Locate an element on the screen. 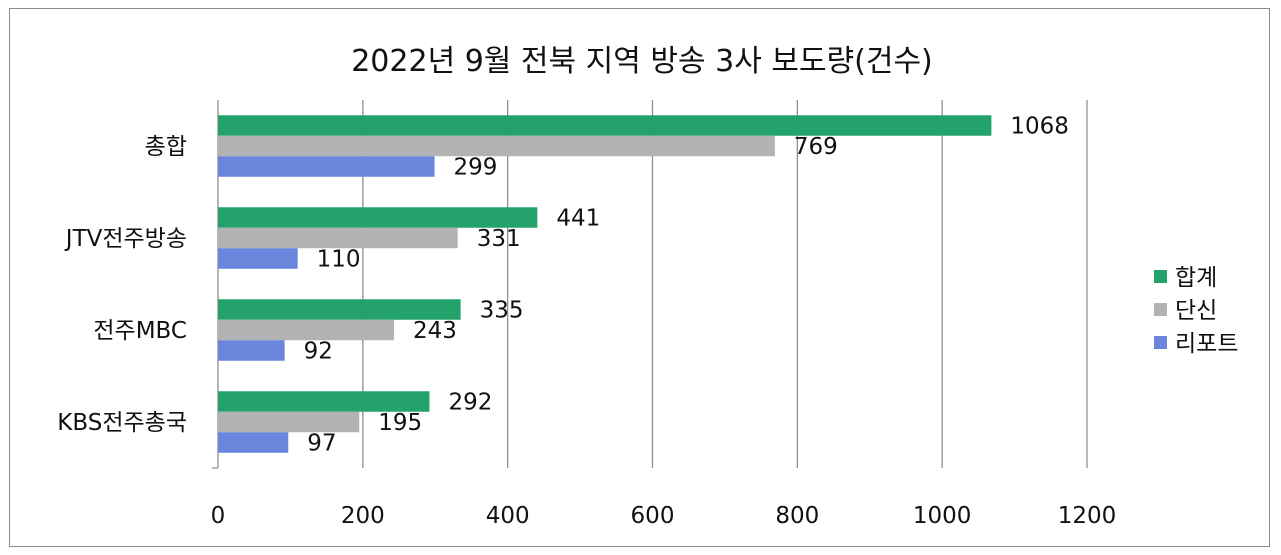 This screenshot has width=1281, height=555. x-tick-label: 1000 is located at coordinates (942, 516).